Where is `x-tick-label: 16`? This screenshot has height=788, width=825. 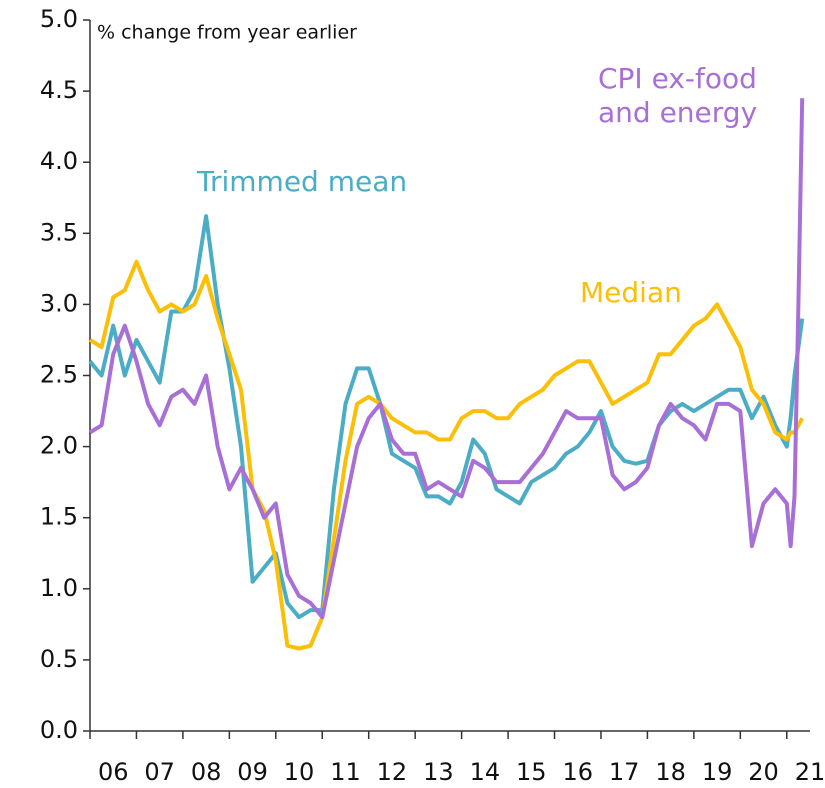
x-tick-label: 16 is located at coordinates (577, 772).